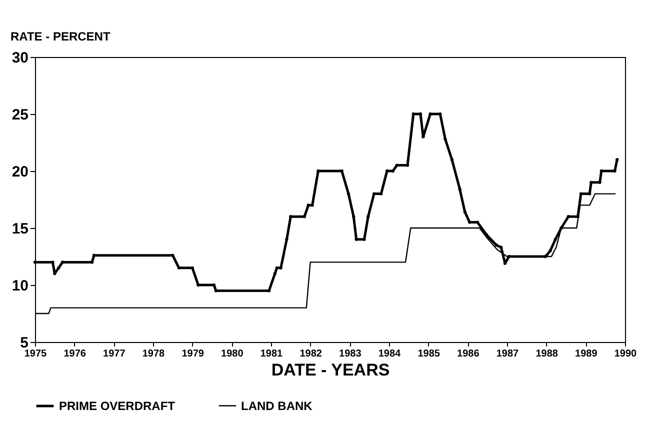  Describe the element at coordinates (154, 354) in the screenshot. I see `x-tick-label: 1978` at that location.